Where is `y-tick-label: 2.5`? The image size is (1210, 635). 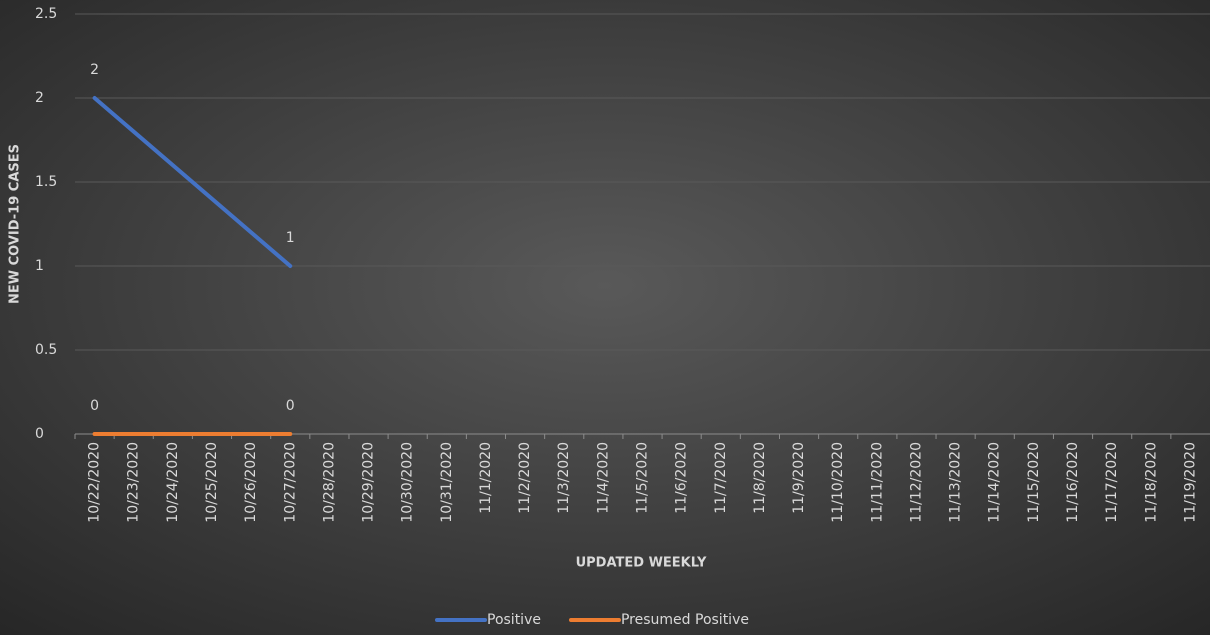
y-tick-label: 2.5 is located at coordinates (46, 14).